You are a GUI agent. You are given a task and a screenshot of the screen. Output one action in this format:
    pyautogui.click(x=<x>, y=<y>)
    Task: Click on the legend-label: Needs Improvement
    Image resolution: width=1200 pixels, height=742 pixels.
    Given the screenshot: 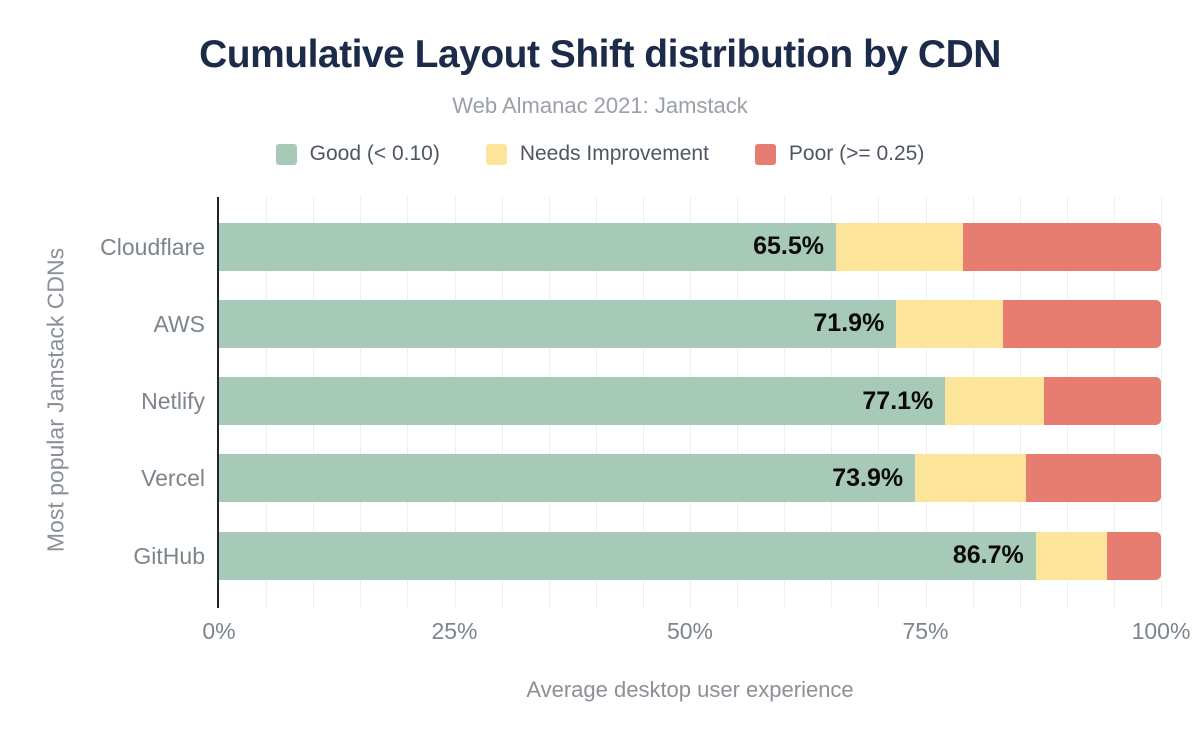 What is the action you would take?
    pyautogui.click(x=614, y=153)
    